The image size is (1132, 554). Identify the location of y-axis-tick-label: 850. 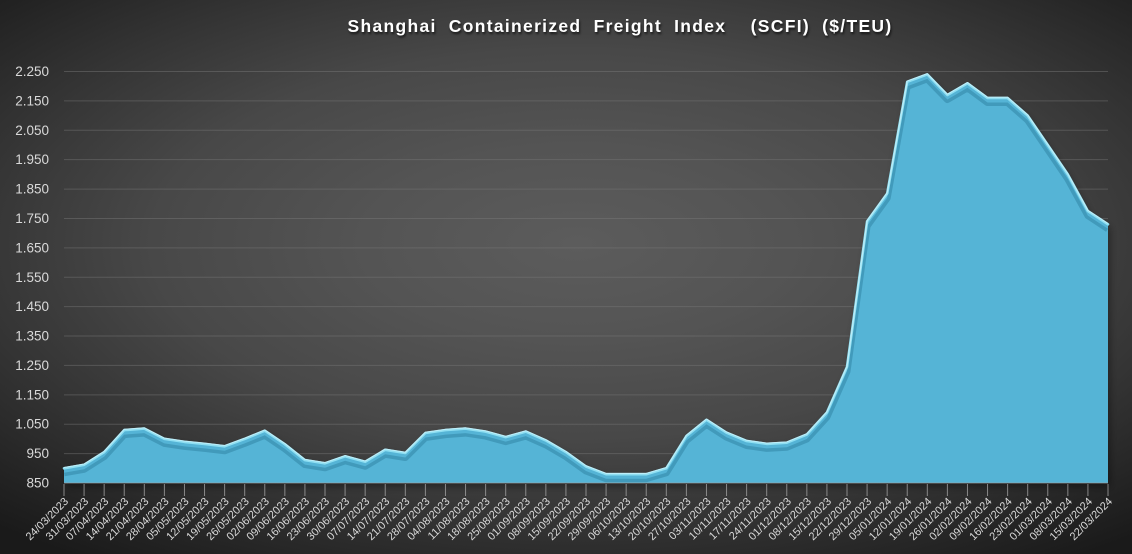
(37, 483).